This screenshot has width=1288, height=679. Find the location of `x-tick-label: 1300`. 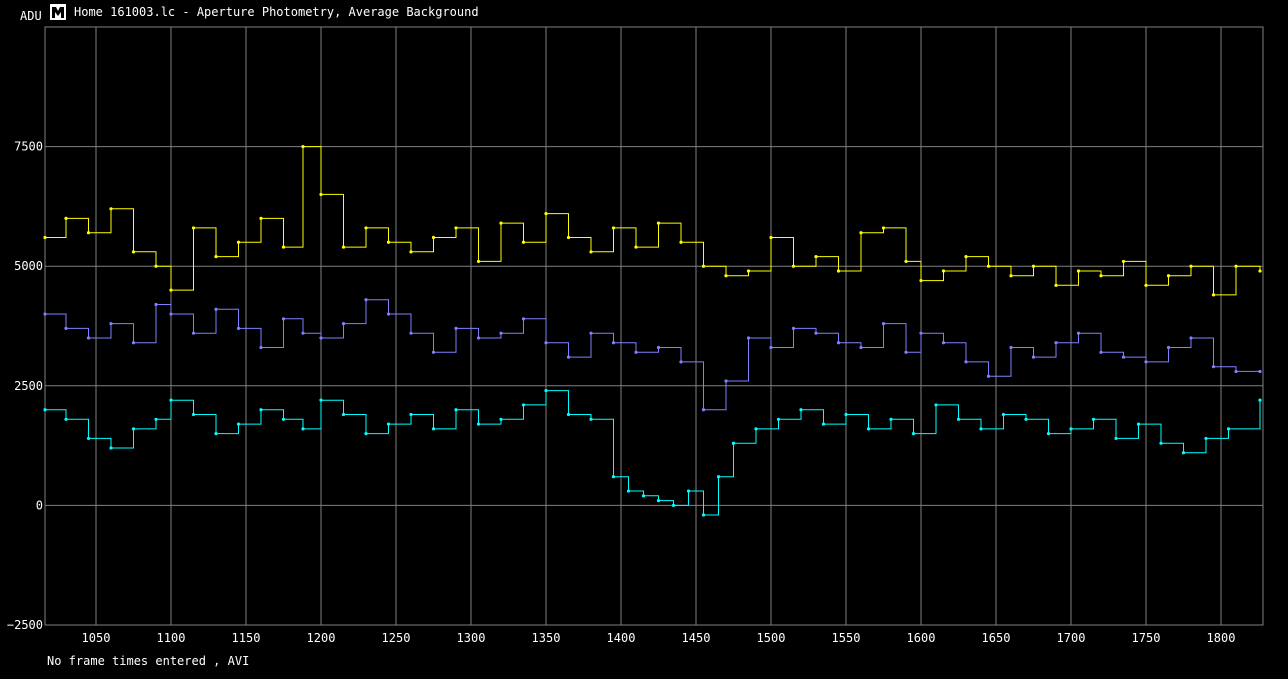

x-tick-label: 1300 is located at coordinates (471, 638).